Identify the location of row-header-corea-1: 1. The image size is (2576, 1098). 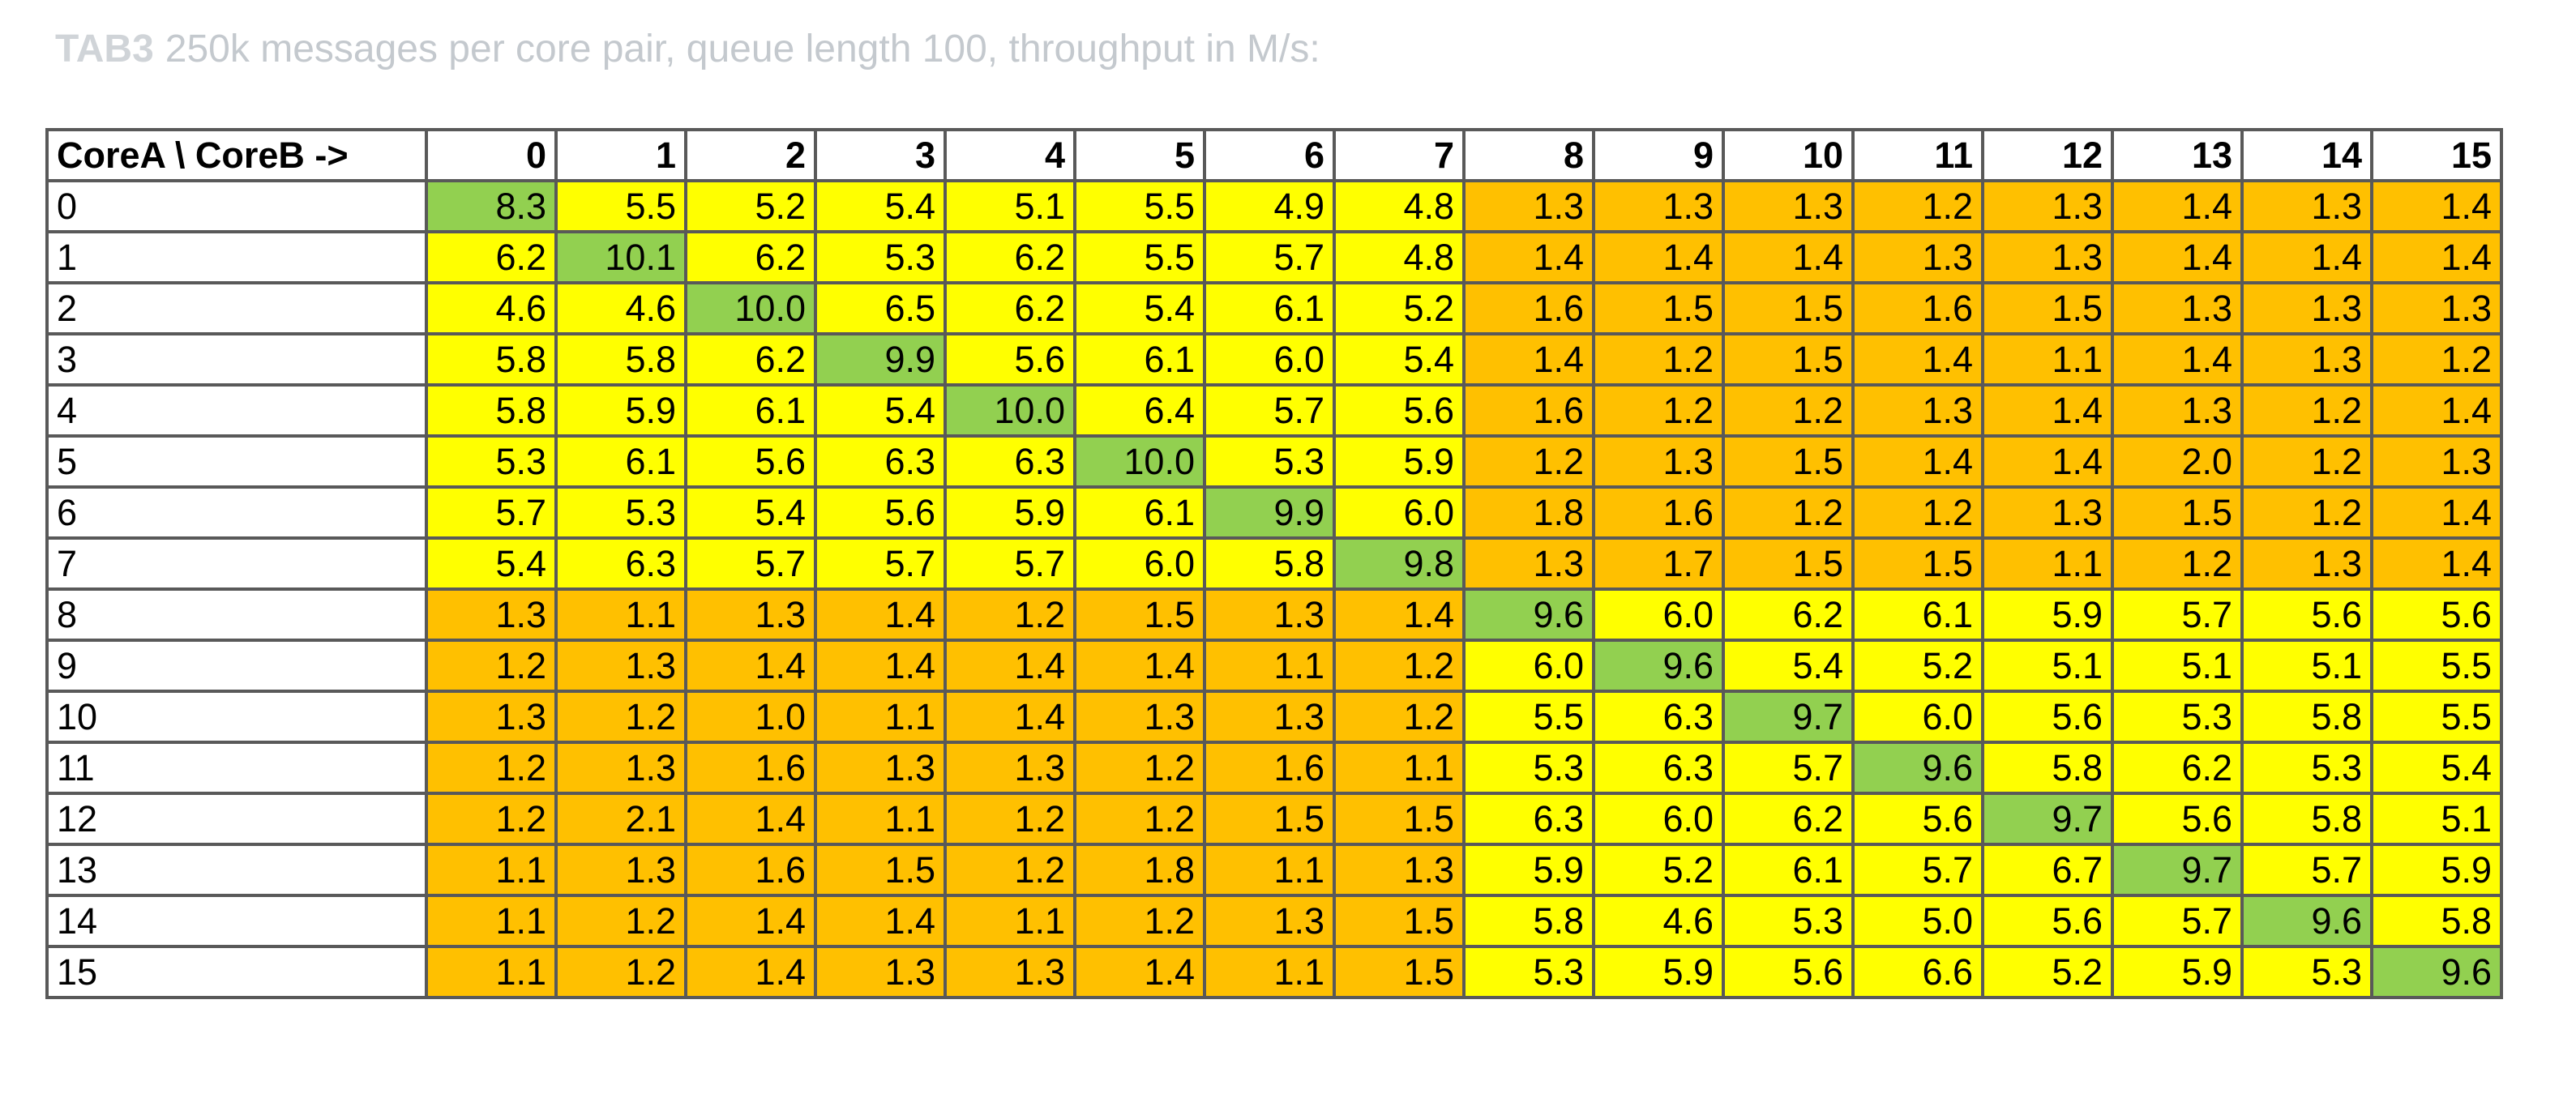
(236, 257).